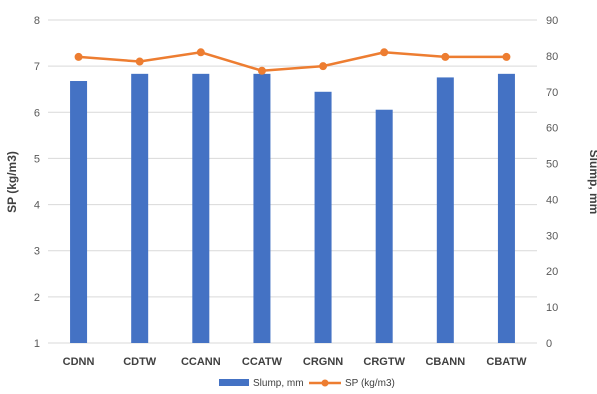 The image size is (597, 394). What do you see at coordinates (262, 362) in the screenshot?
I see `category-label: CCATW` at bounding box center [262, 362].